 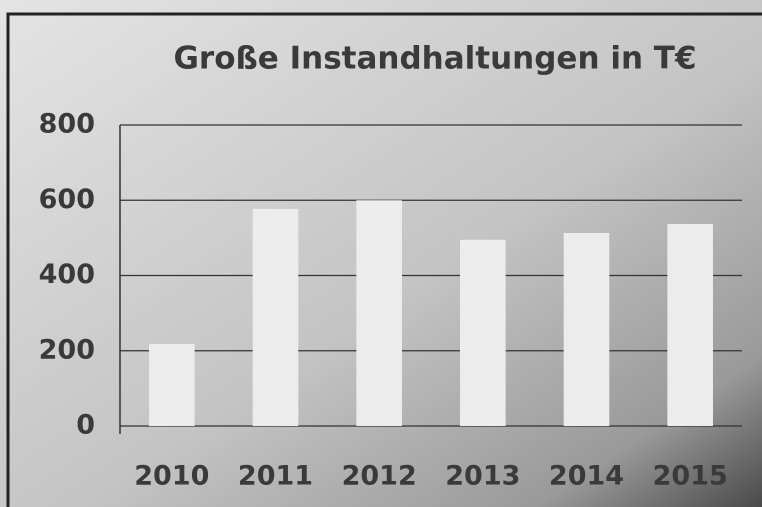 I want to click on y-tick-label: 400, so click(x=67, y=274).